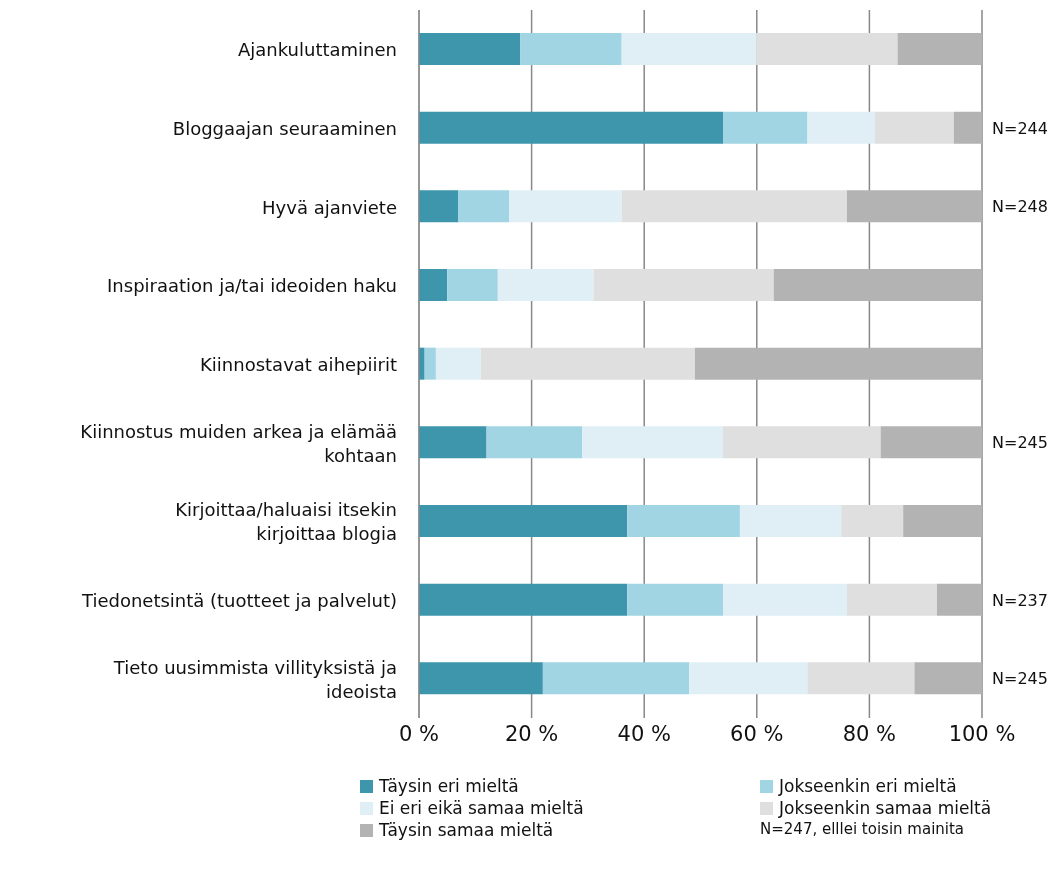 This screenshot has height=880, width=1059. Describe the element at coordinates (868, 786) in the screenshot. I see `legend-label: Jokseenkin eri mieltä` at that location.